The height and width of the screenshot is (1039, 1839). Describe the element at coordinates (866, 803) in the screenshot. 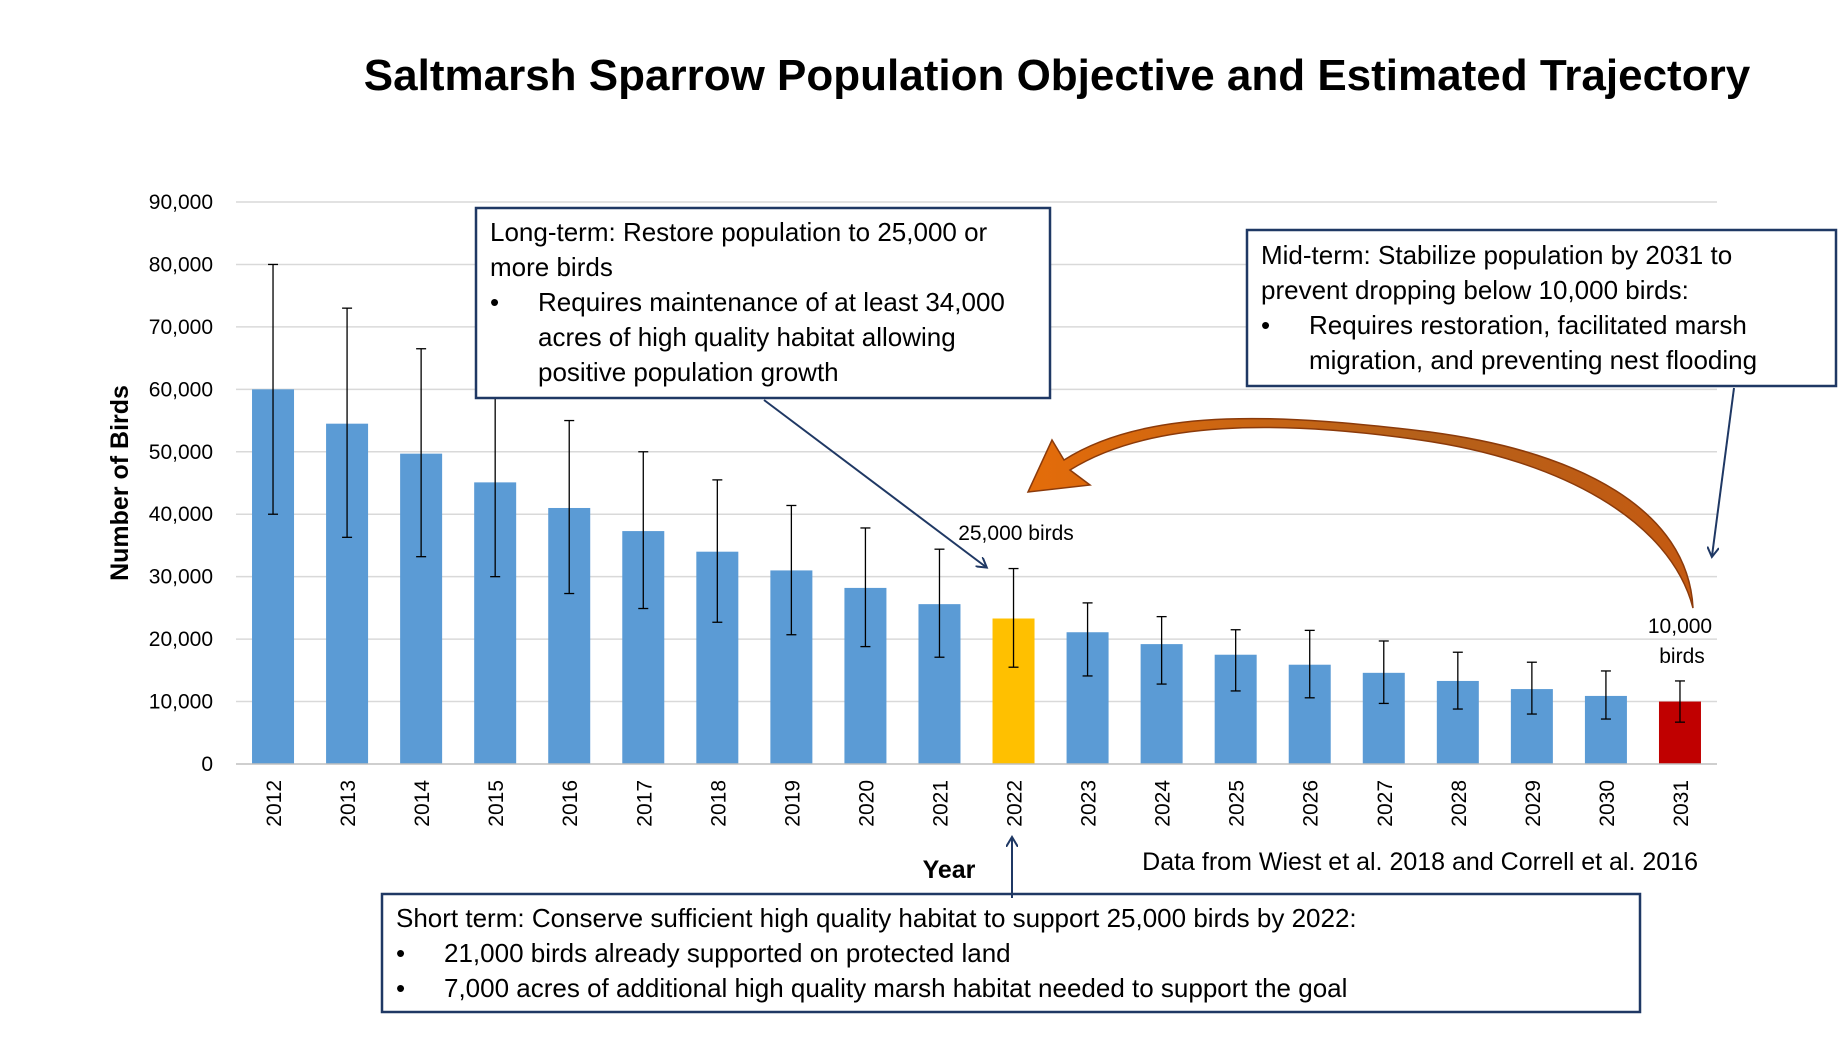

I see `x-tick-label: 2020` at that location.